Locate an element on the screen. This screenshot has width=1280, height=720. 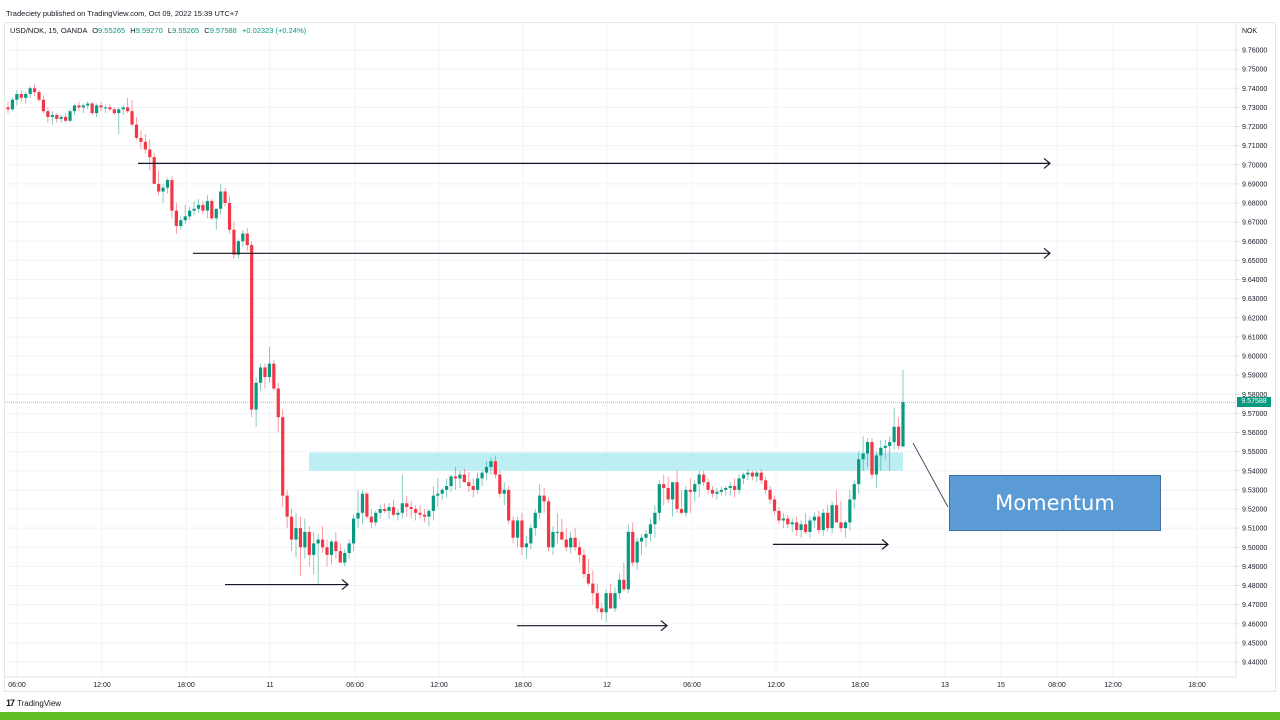
legend-symbol: USD/NOK, 15, OANDA is located at coordinates (49, 30).